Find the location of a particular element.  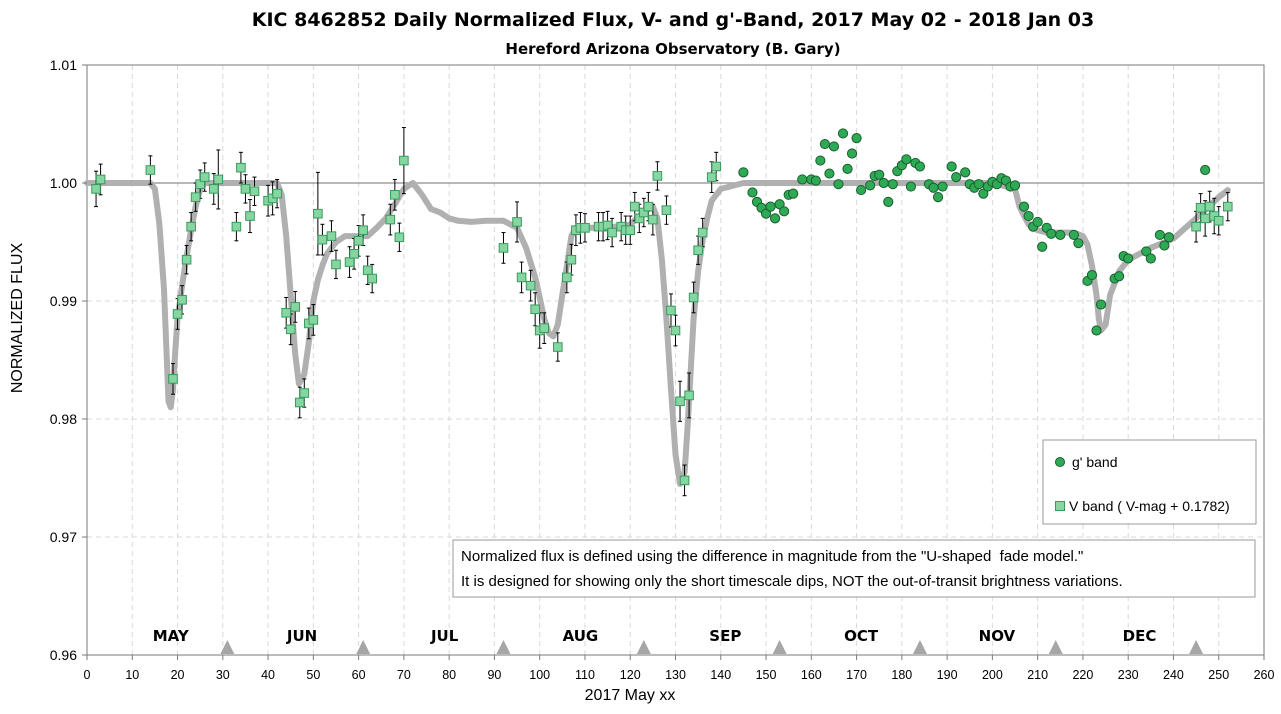

y-tick-layer: 0.96 0.97 0.98 0.99 1.00 1.01 is located at coordinates (68, 360).